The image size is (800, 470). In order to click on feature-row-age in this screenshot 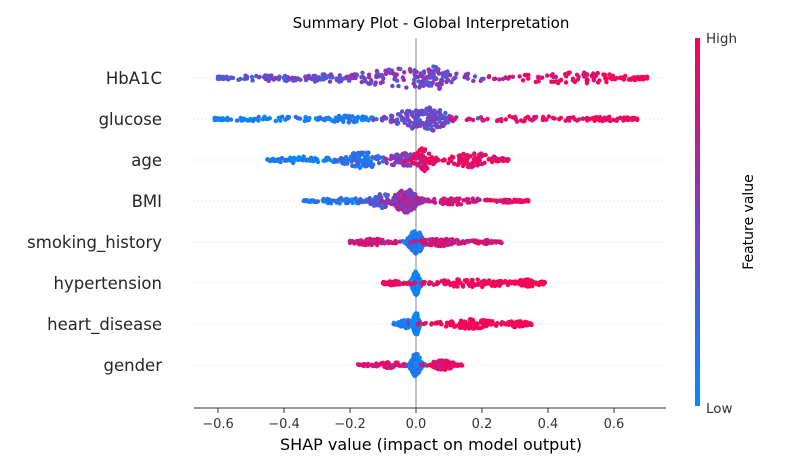, I will do `click(388, 160)`.